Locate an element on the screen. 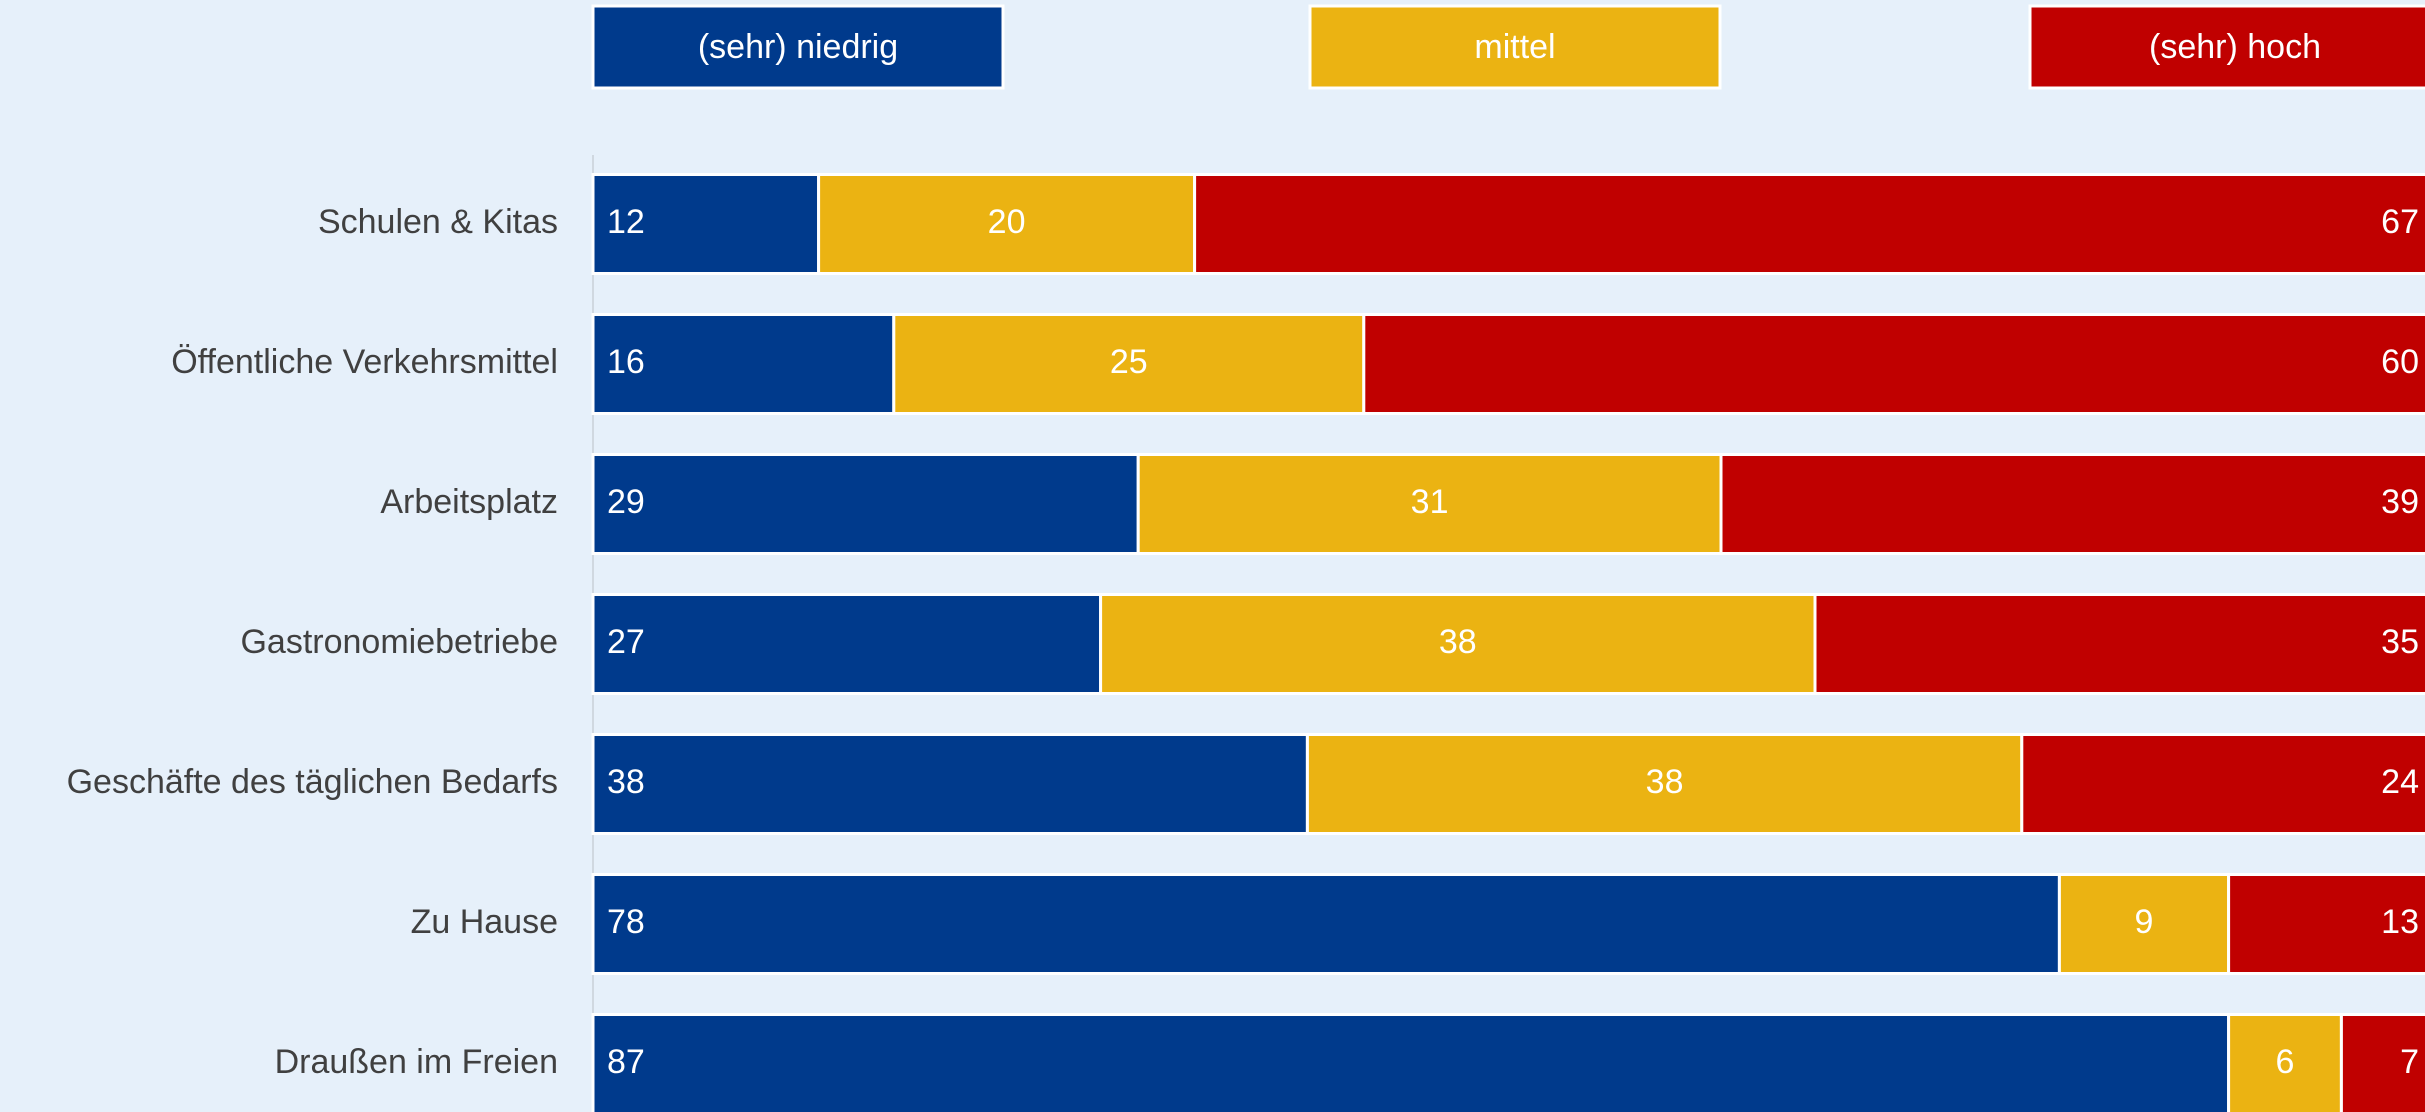  value-label: 24 is located at coordinates (2400, 782).